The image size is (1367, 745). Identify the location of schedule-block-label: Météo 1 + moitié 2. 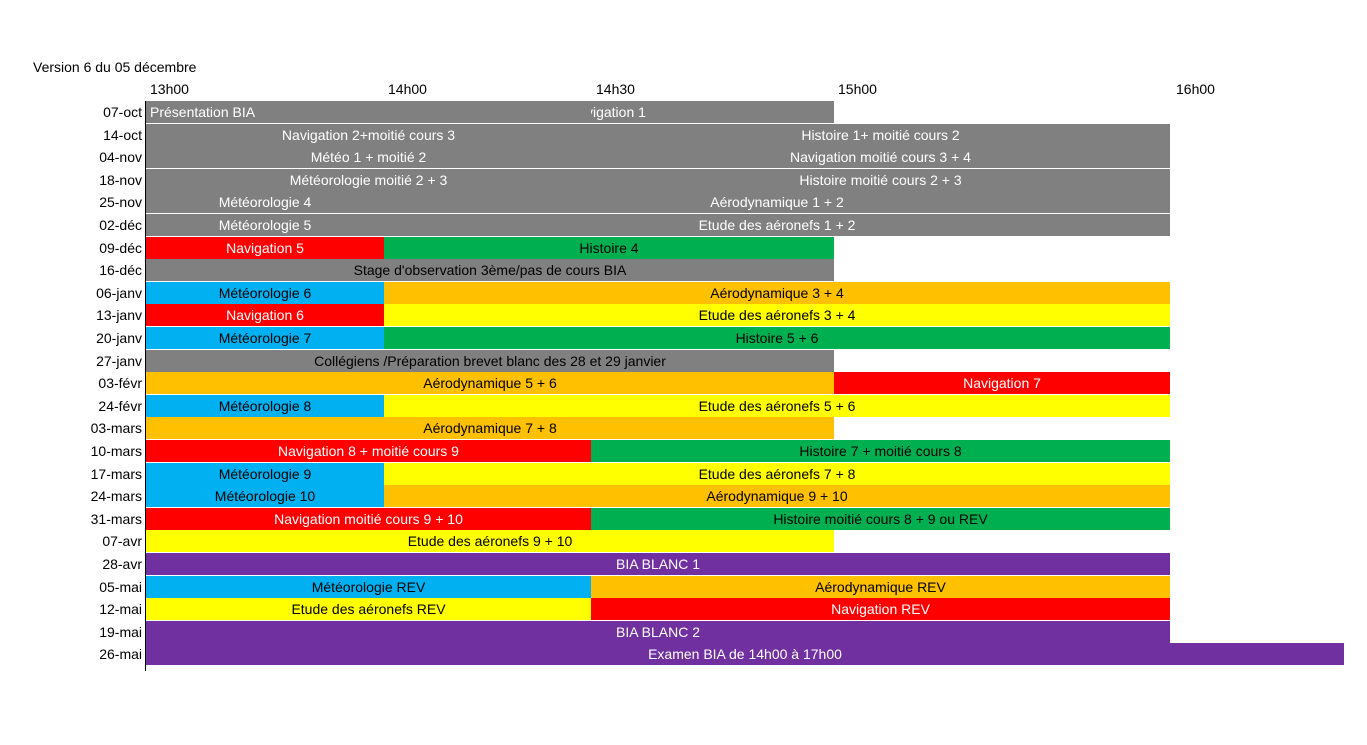
(368, 157).